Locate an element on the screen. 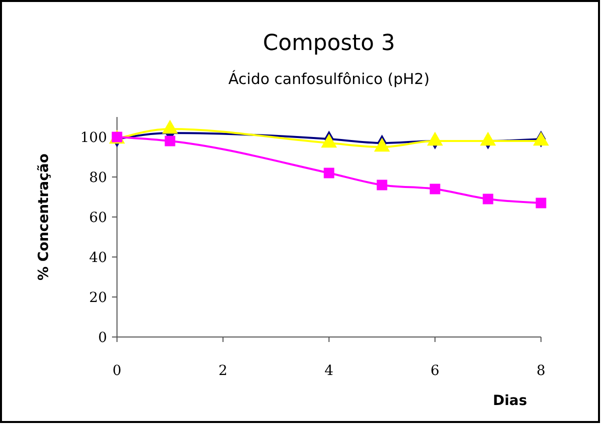  y-tick-label: 0 is located at coordinates (102, 338).